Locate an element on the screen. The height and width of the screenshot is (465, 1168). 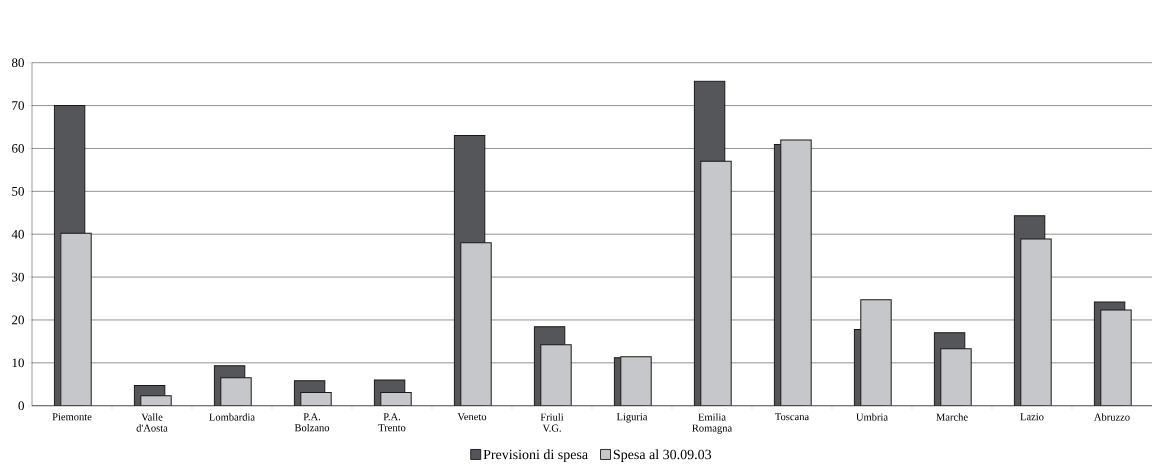
y-tick-label: 80 is located at coordinates (17, 63).